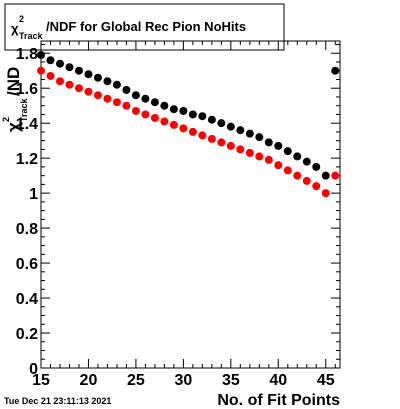 Image resolution: width=400 pixels, height=409 pixels. I want to click on x-tick-label: 30, so click(183, 380).